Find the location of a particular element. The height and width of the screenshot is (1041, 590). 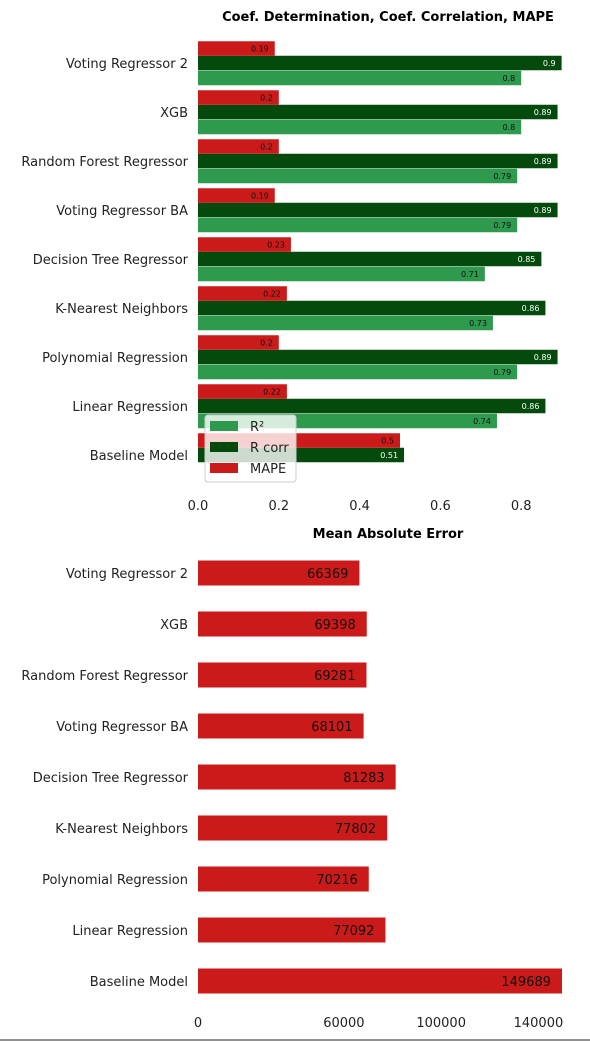

bar-mae-k-nearest-neighbors is located at coordinates (293, 828).